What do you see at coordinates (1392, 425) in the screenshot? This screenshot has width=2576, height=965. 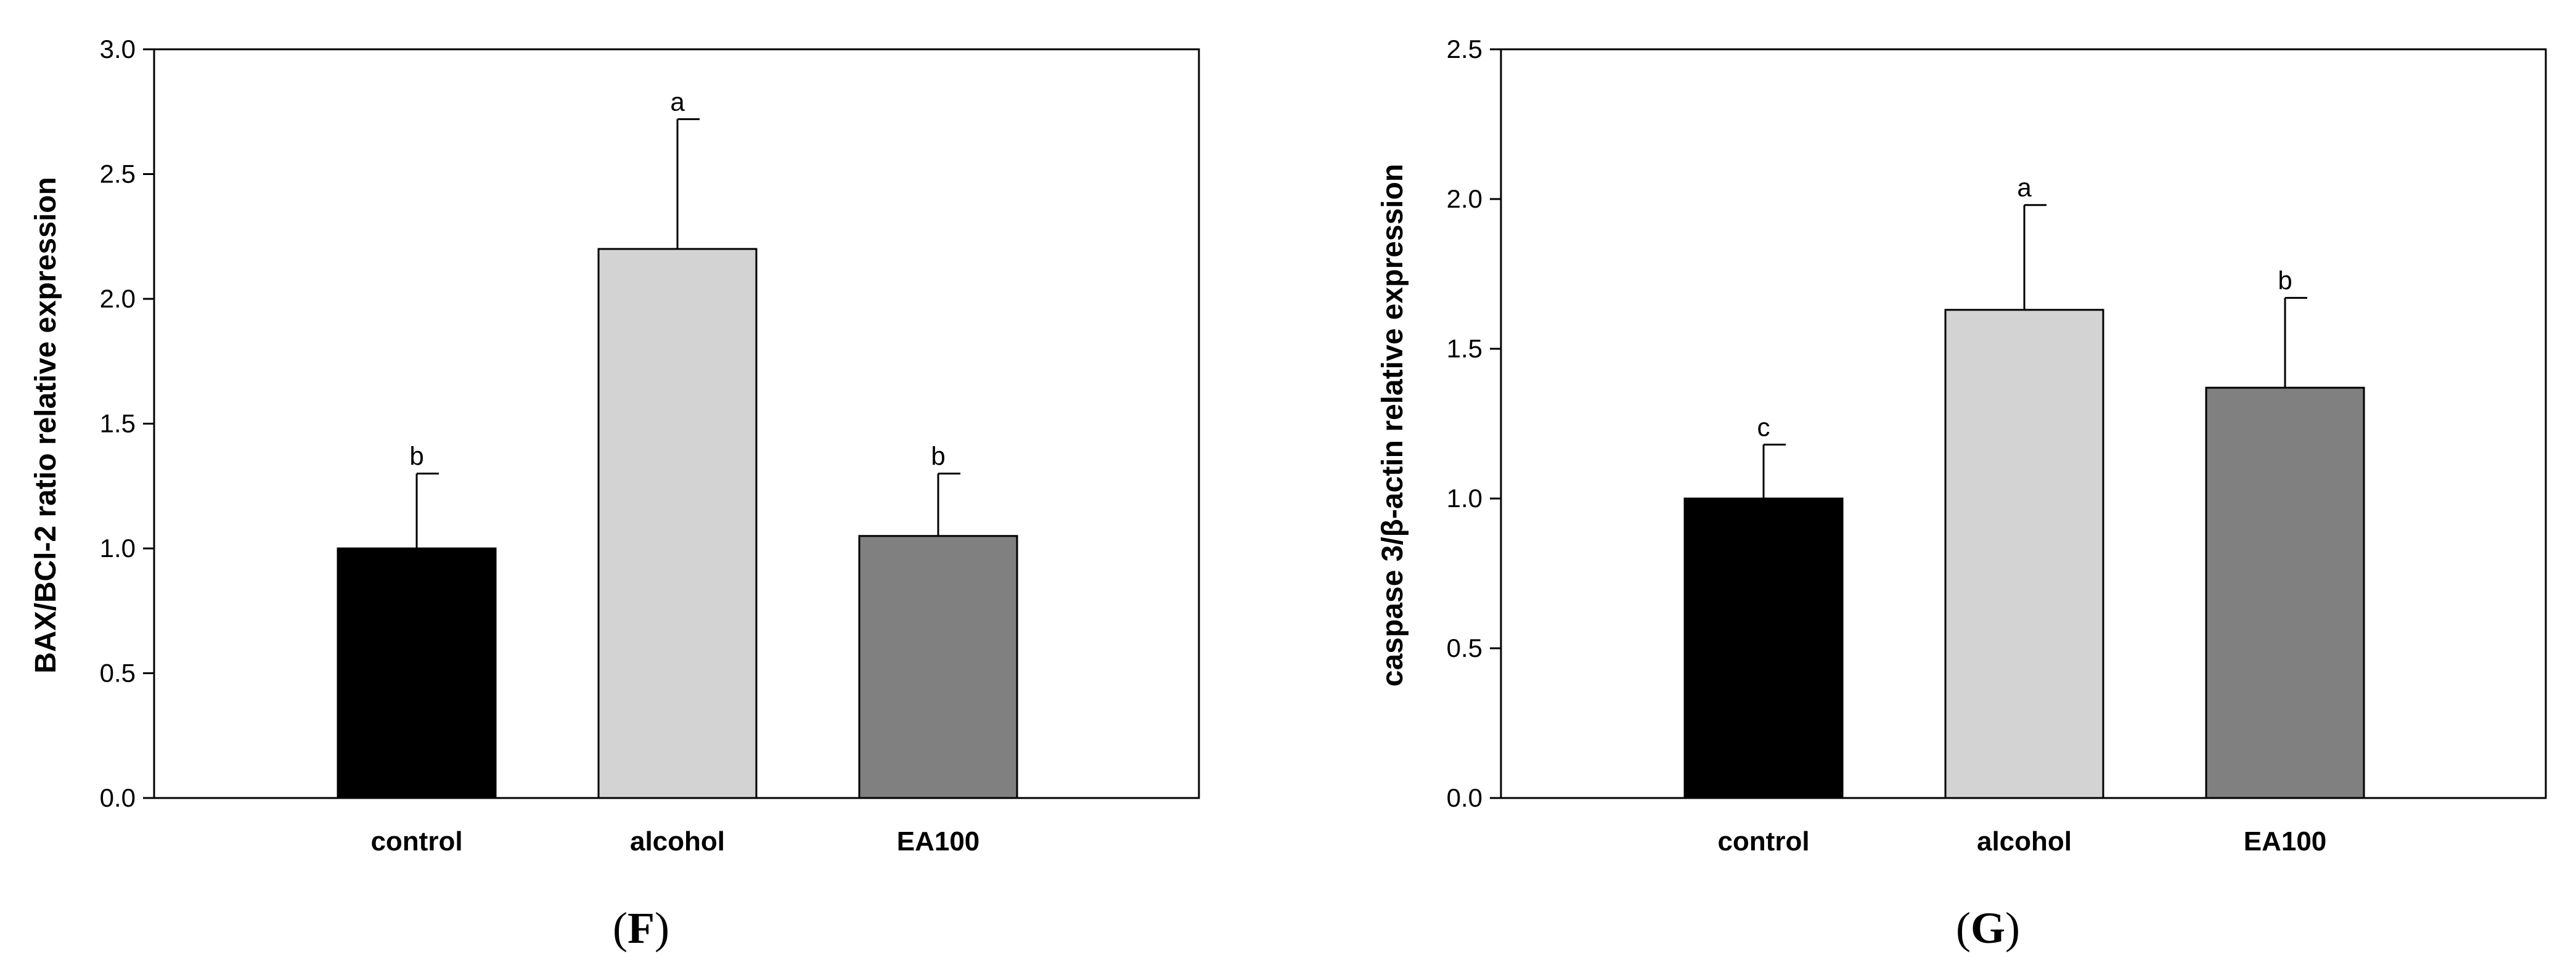 I see `y-axis-label: caspase 3/β-actin relative expression` at bounding box center [1392, 425].